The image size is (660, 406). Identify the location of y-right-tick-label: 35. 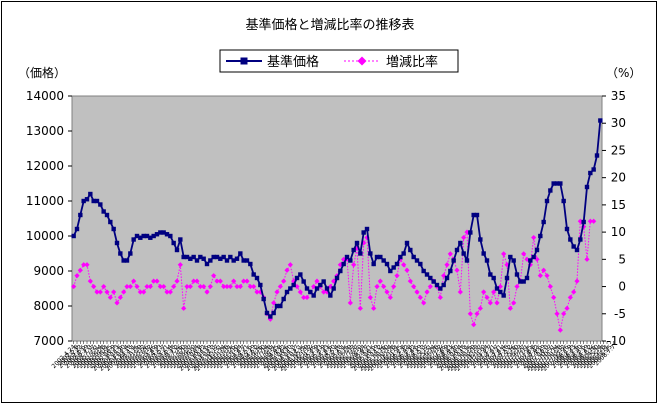
(618, 96).